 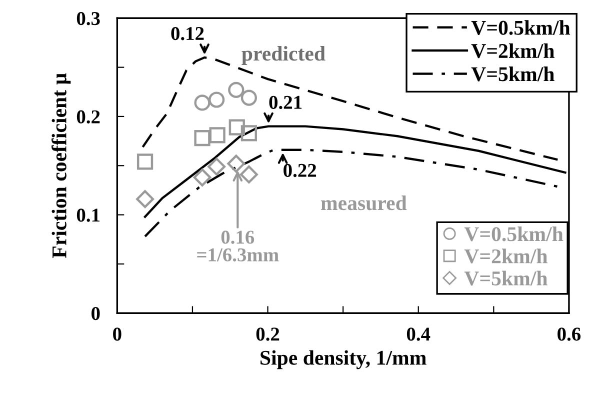 What do you see at coordinates (238, 246) in the screenshot?
I see `annotation: 0.16 =1/6.3mm` at bounding box center [238, 246].